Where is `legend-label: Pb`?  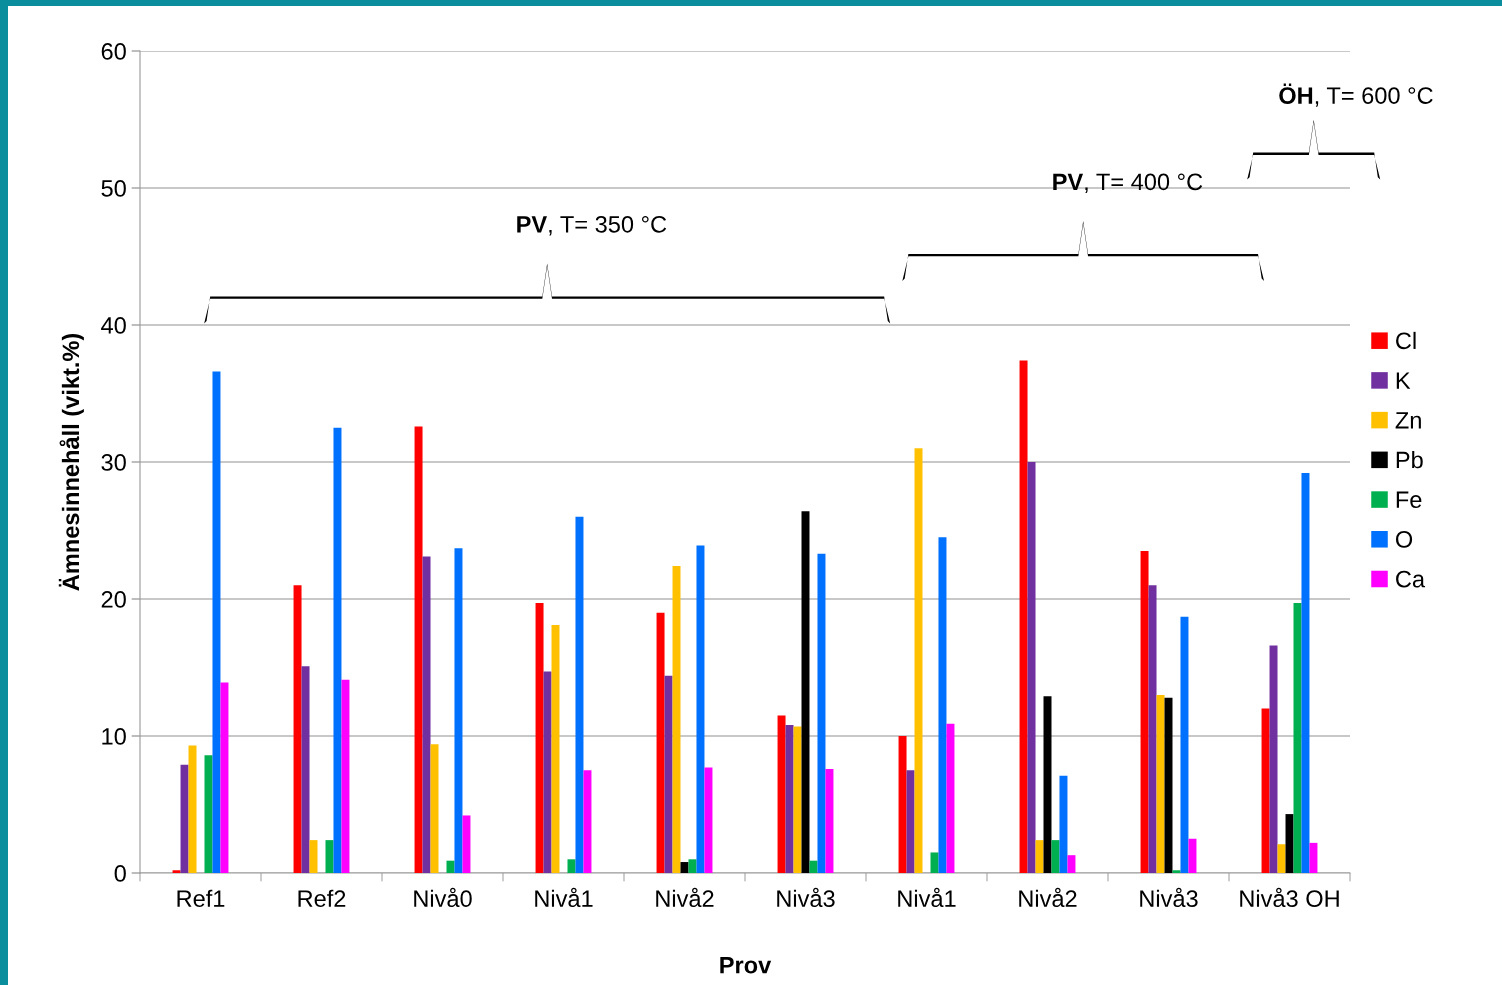
legend-label: Pb is located at coordinates (1409, 459).